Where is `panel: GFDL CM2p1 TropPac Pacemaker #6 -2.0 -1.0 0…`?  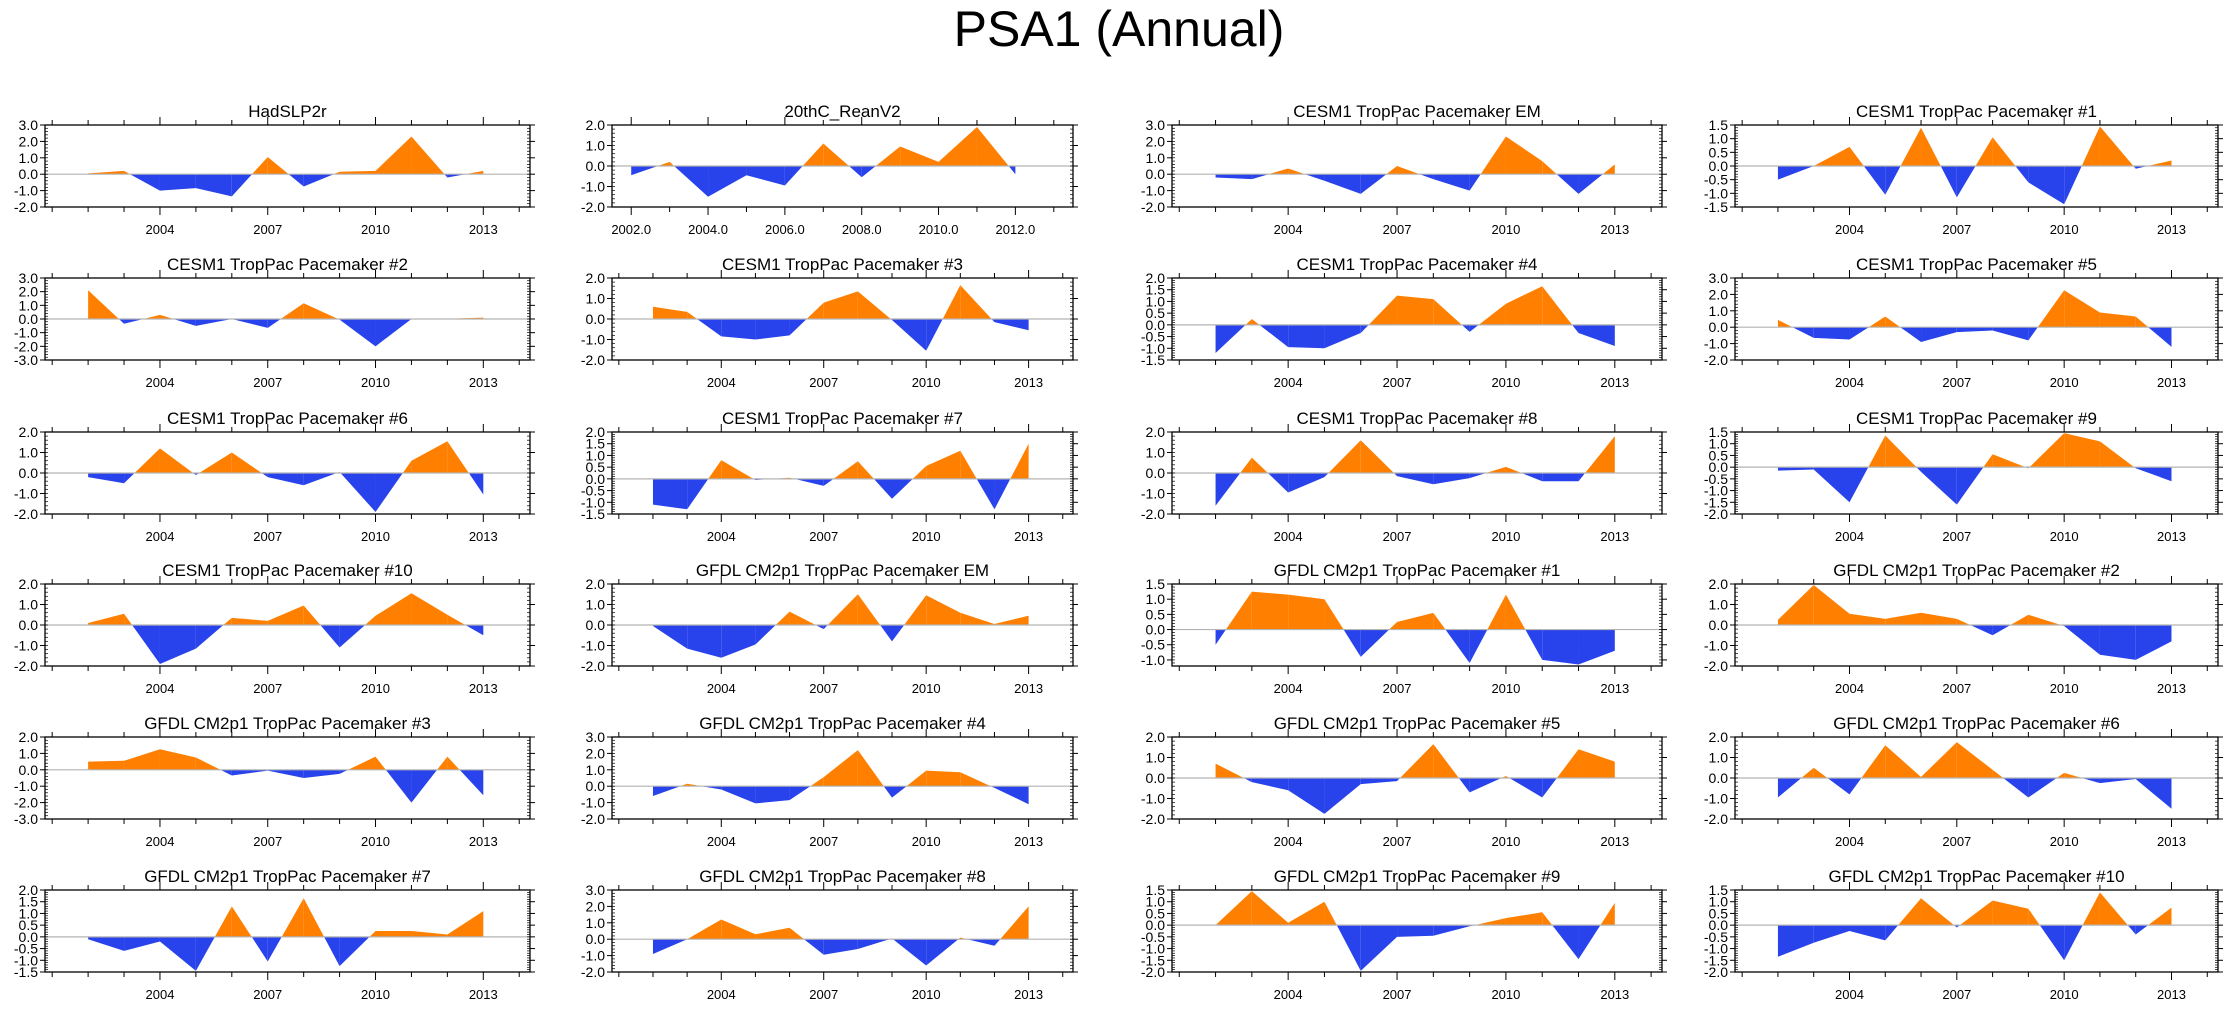 panel: GFDL CM2p1 TropPac Pacemaker #6 -2.0 -1.0 0… is located at coordinates (1963, 781).